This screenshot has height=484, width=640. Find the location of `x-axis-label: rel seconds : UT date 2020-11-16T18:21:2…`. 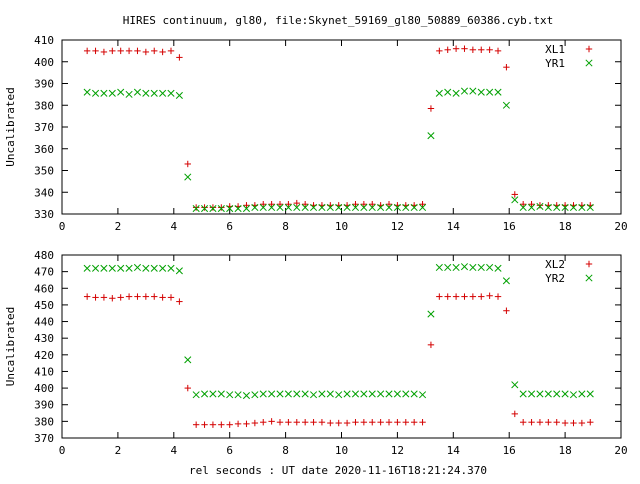

x-axis-label: rel seconds : UT date 2020-11-16T18:21:2… is located at coordinates (338, 470).